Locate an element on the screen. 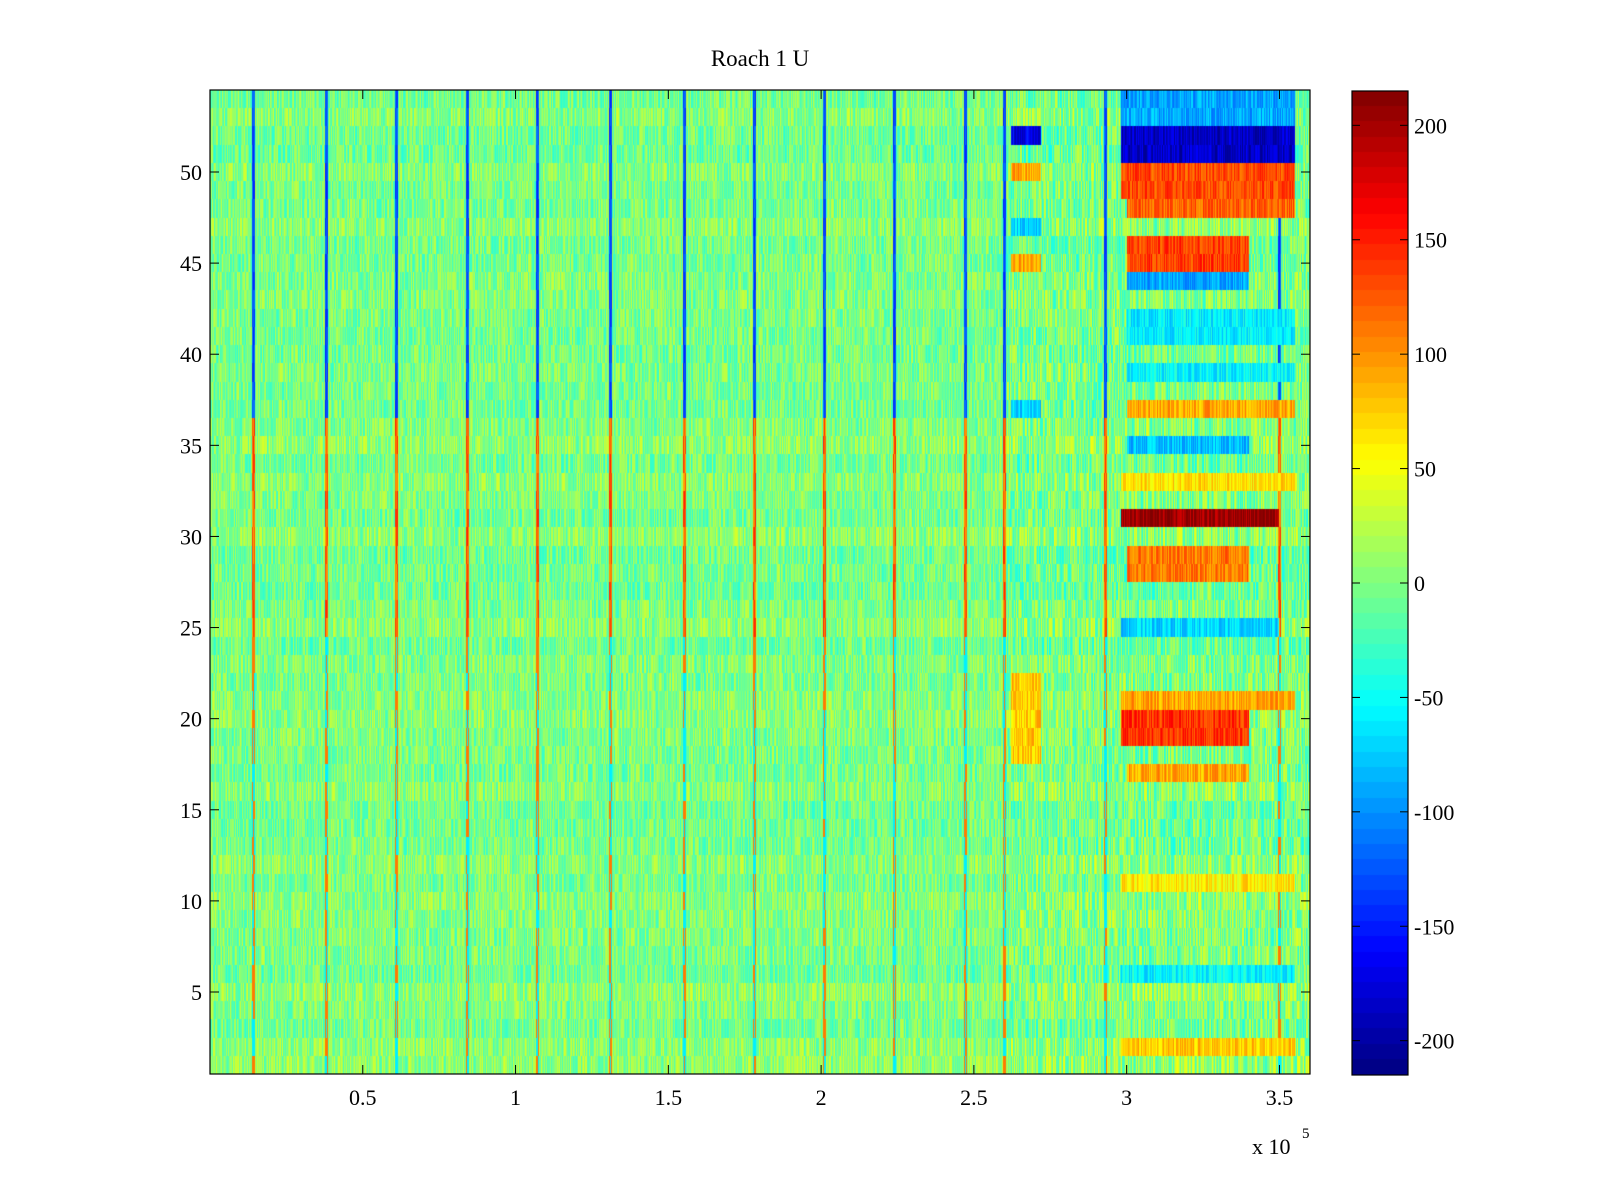 Image resolution: width=1600 pixels, height=1200 pixels. x-axis-multiplier: x 10 5 is located at coordinates (1281, 1142).